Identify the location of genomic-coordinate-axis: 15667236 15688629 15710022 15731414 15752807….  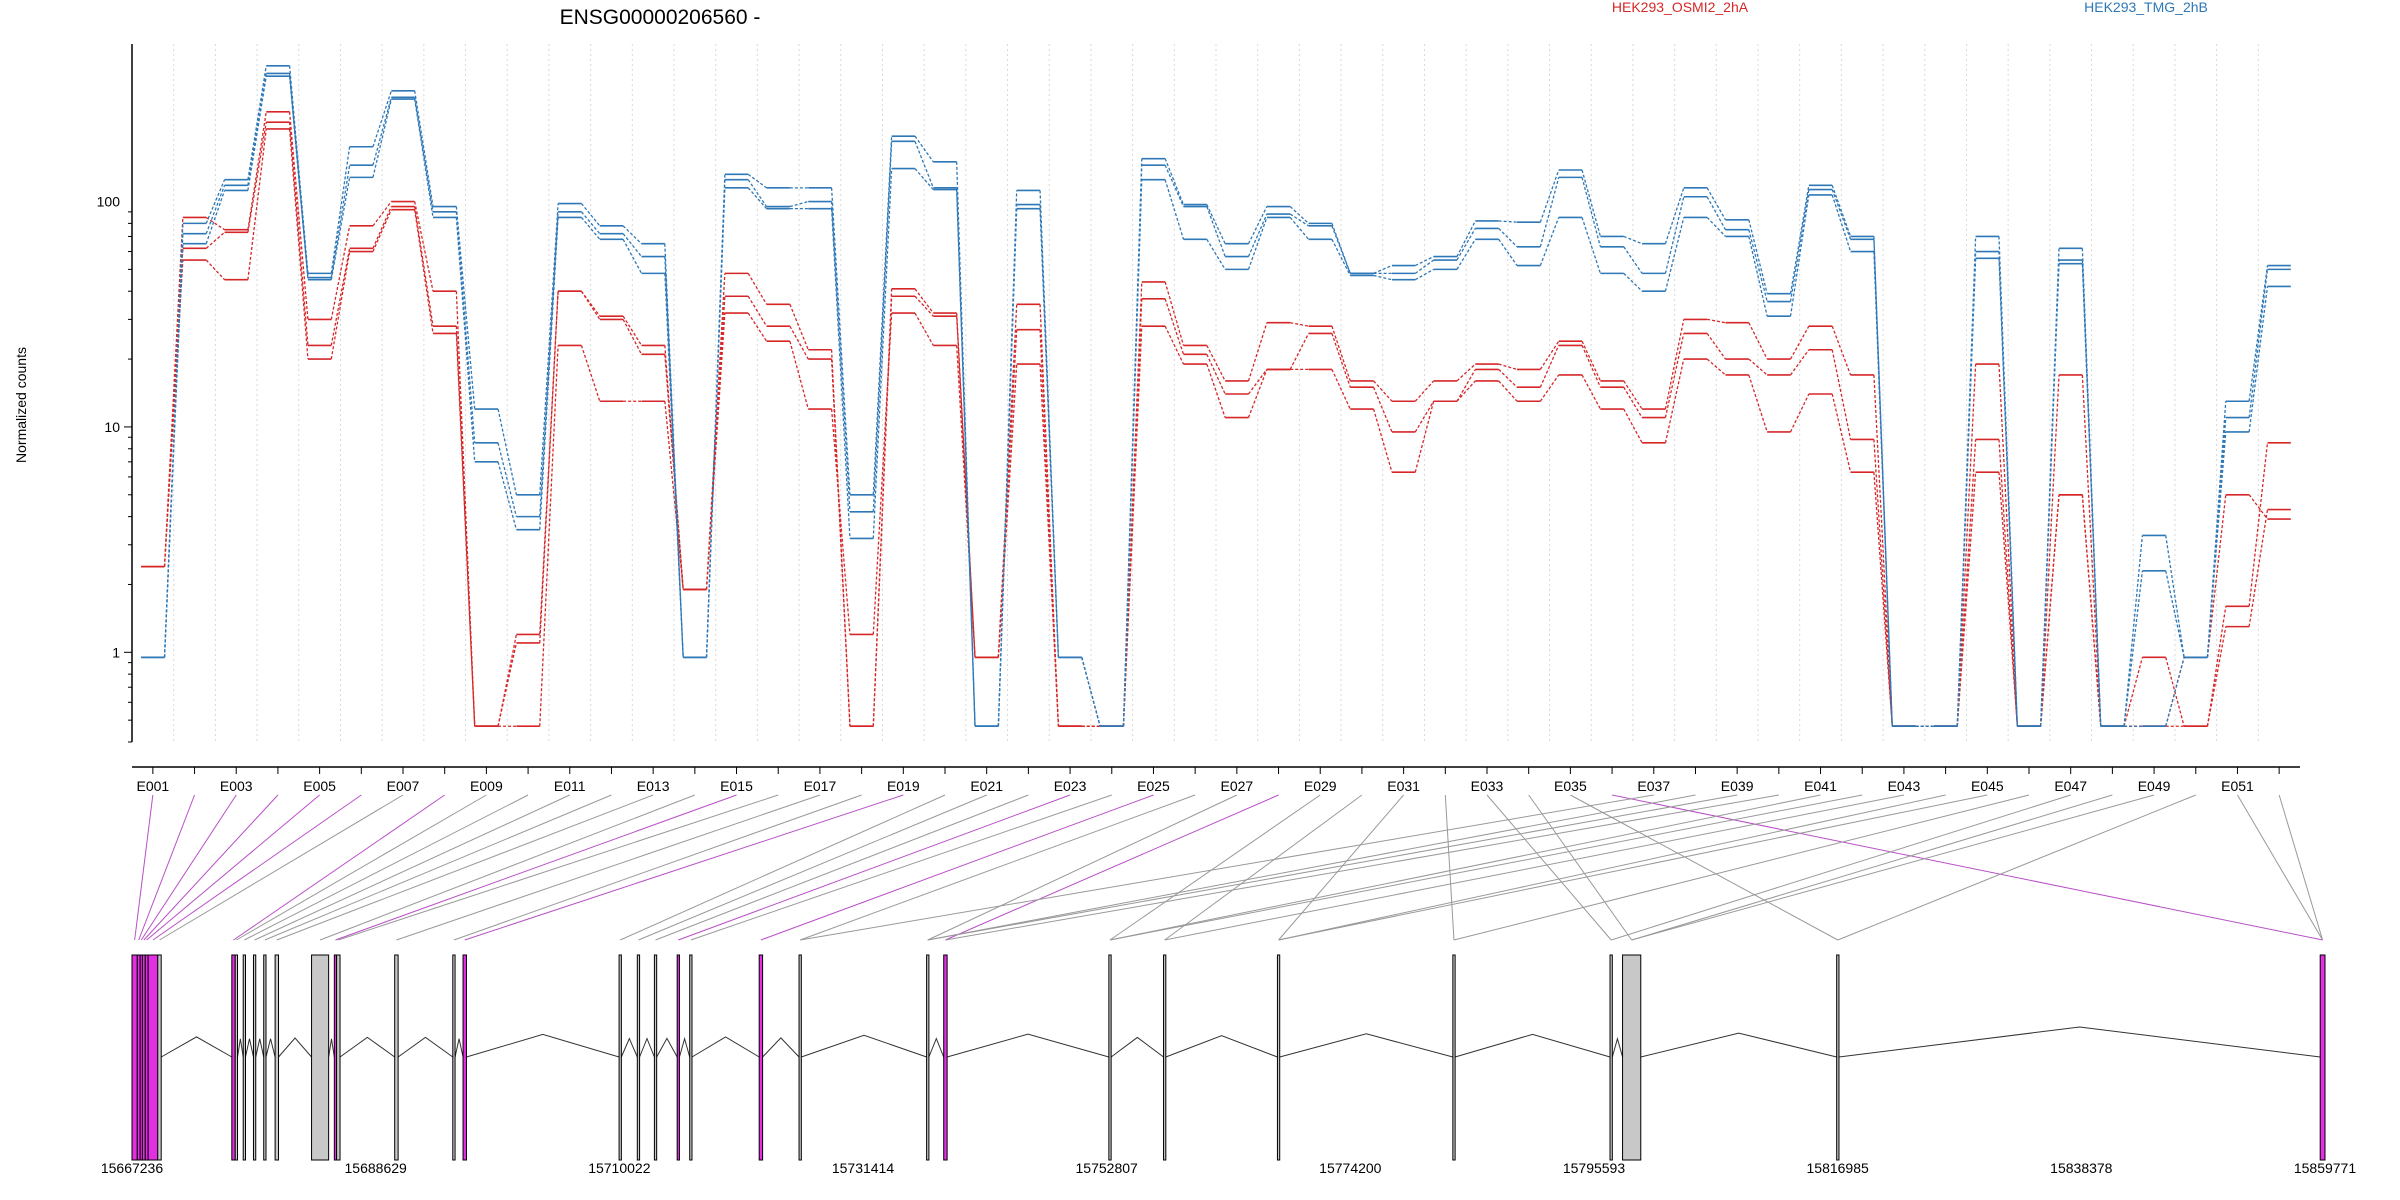
(1229, 1168).